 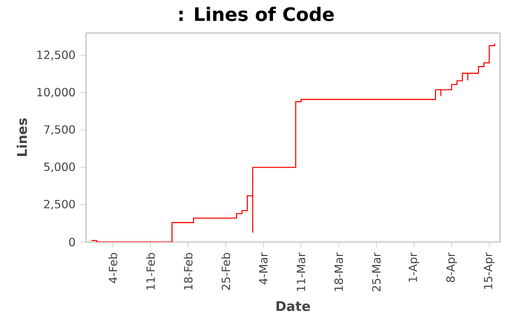 What do you see at coordinates (56, 55) in the screenshot?
I see `y-tick-label: 12,500` at bounding box center [56, 55].